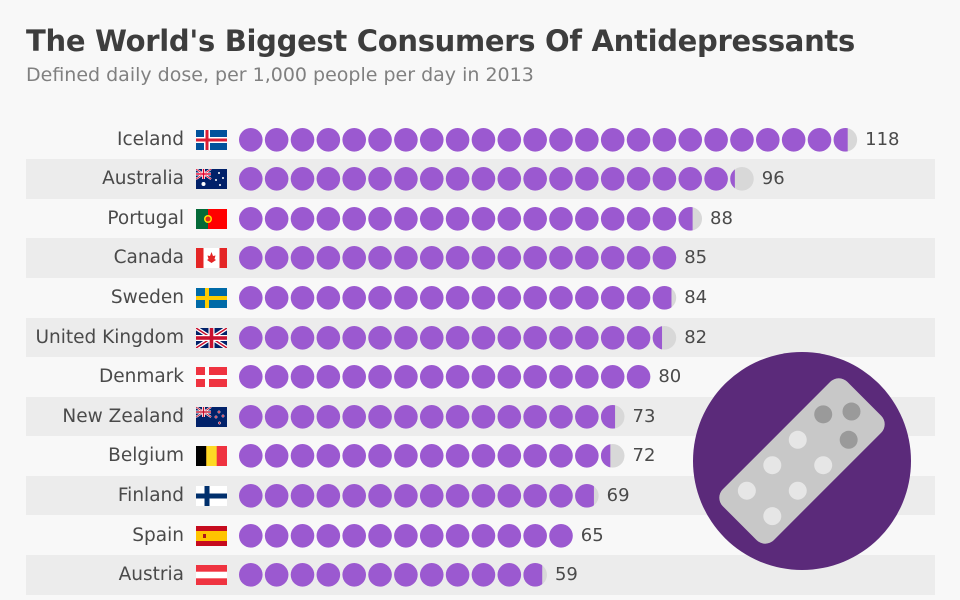 This screenshot has height=600, width=960. I want to click on austria-flag-icon, so click(211, 575).